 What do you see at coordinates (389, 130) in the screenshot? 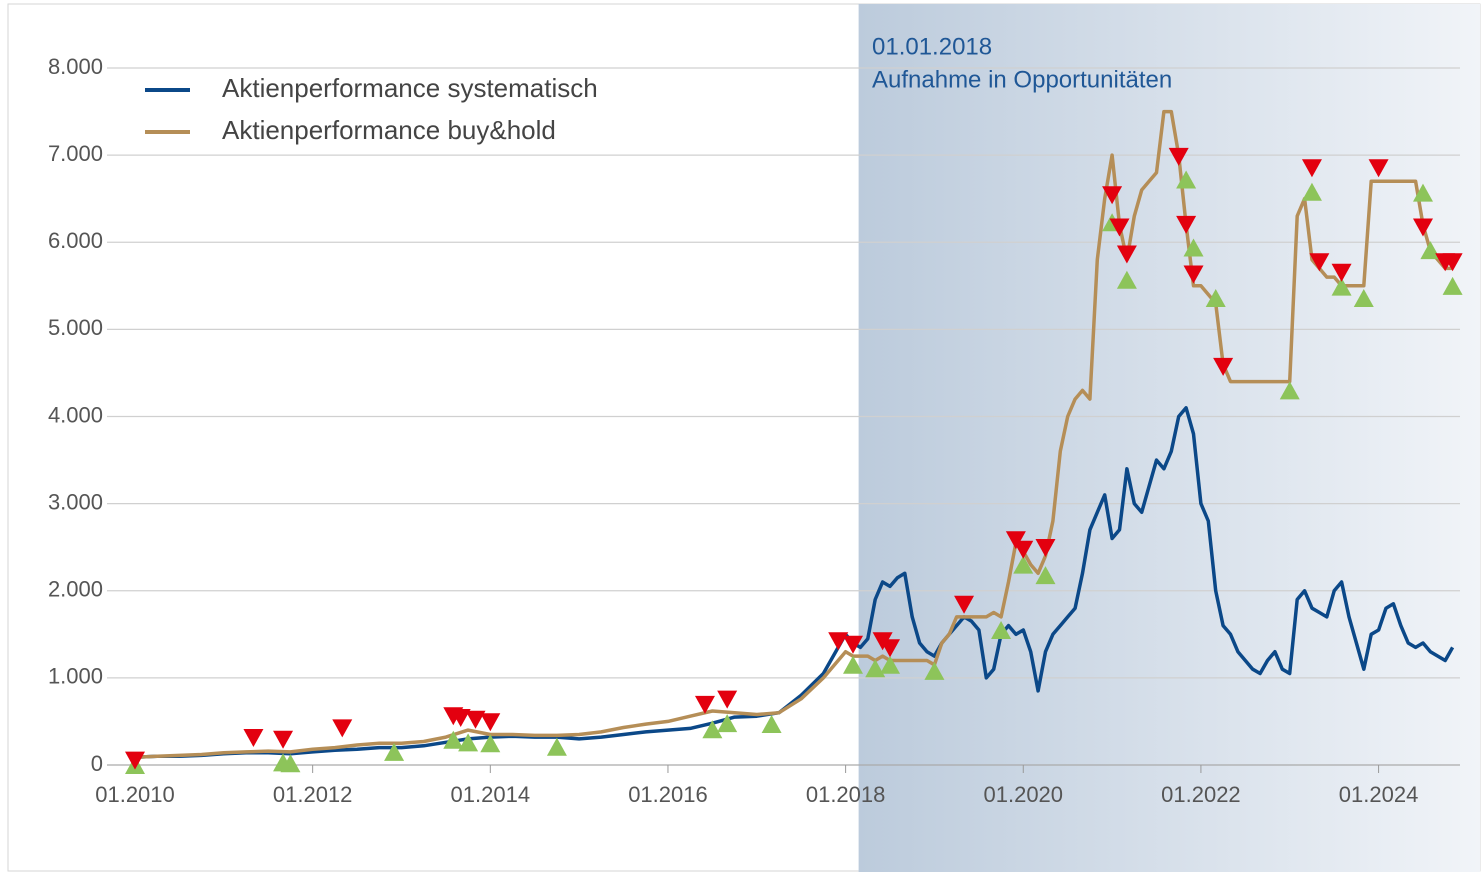
I see `legend-label: Aktienperformance buy&hold` at bounding box center [389, 130].